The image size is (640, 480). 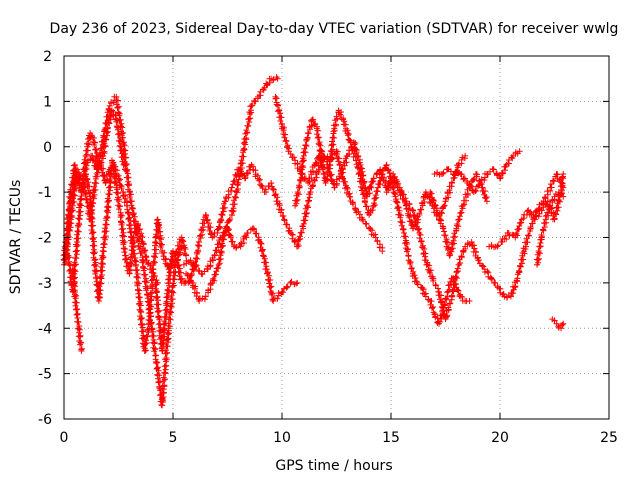 What do you see at coordinates (45, 329) in the screenshot?
I see `y-tick-label: -4` at bounding box center [45, 329].